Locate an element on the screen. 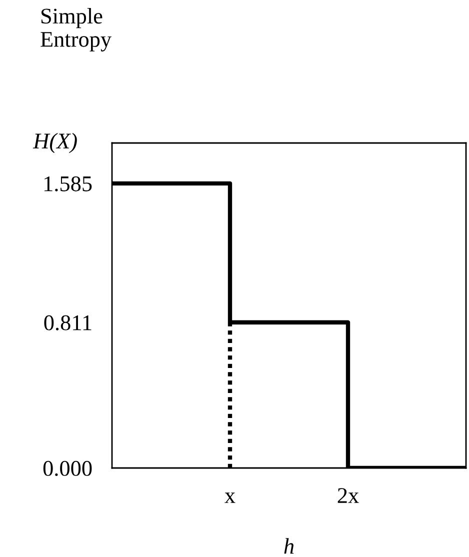  x-tick-label: 2x is located at coordinates (348, 495).